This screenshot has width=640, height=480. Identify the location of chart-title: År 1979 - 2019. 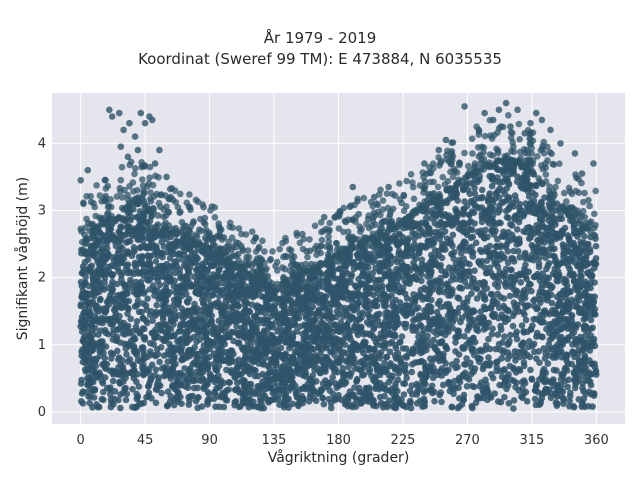
(320, 38).